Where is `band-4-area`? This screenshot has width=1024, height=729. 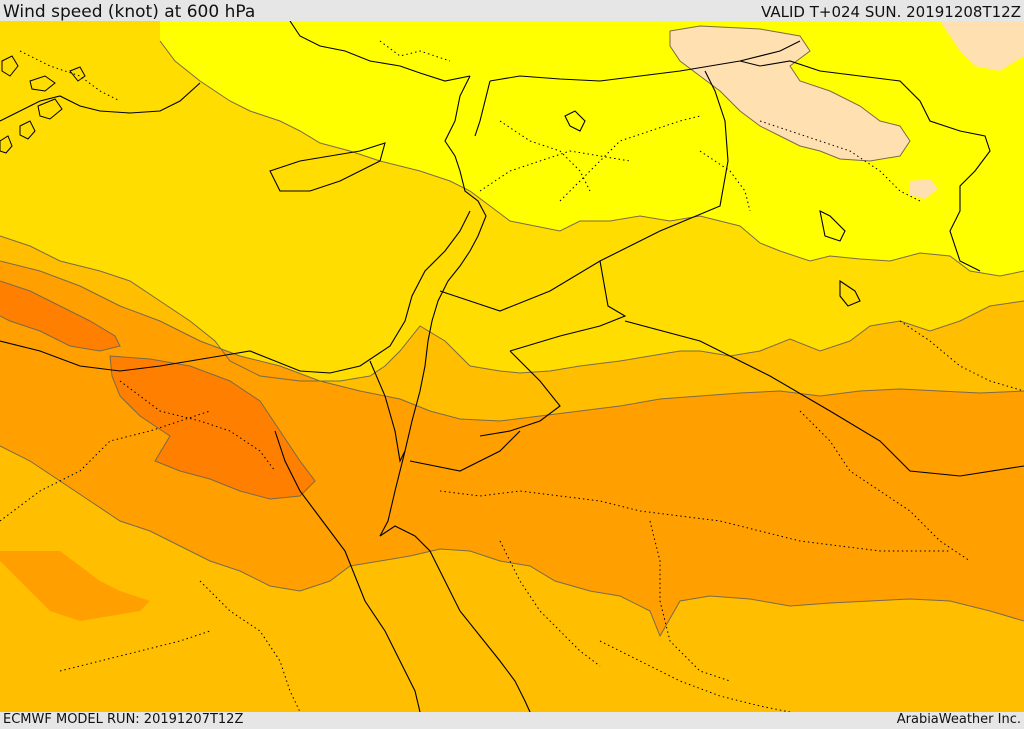
band-4-area is located at coordinates (75, 586).